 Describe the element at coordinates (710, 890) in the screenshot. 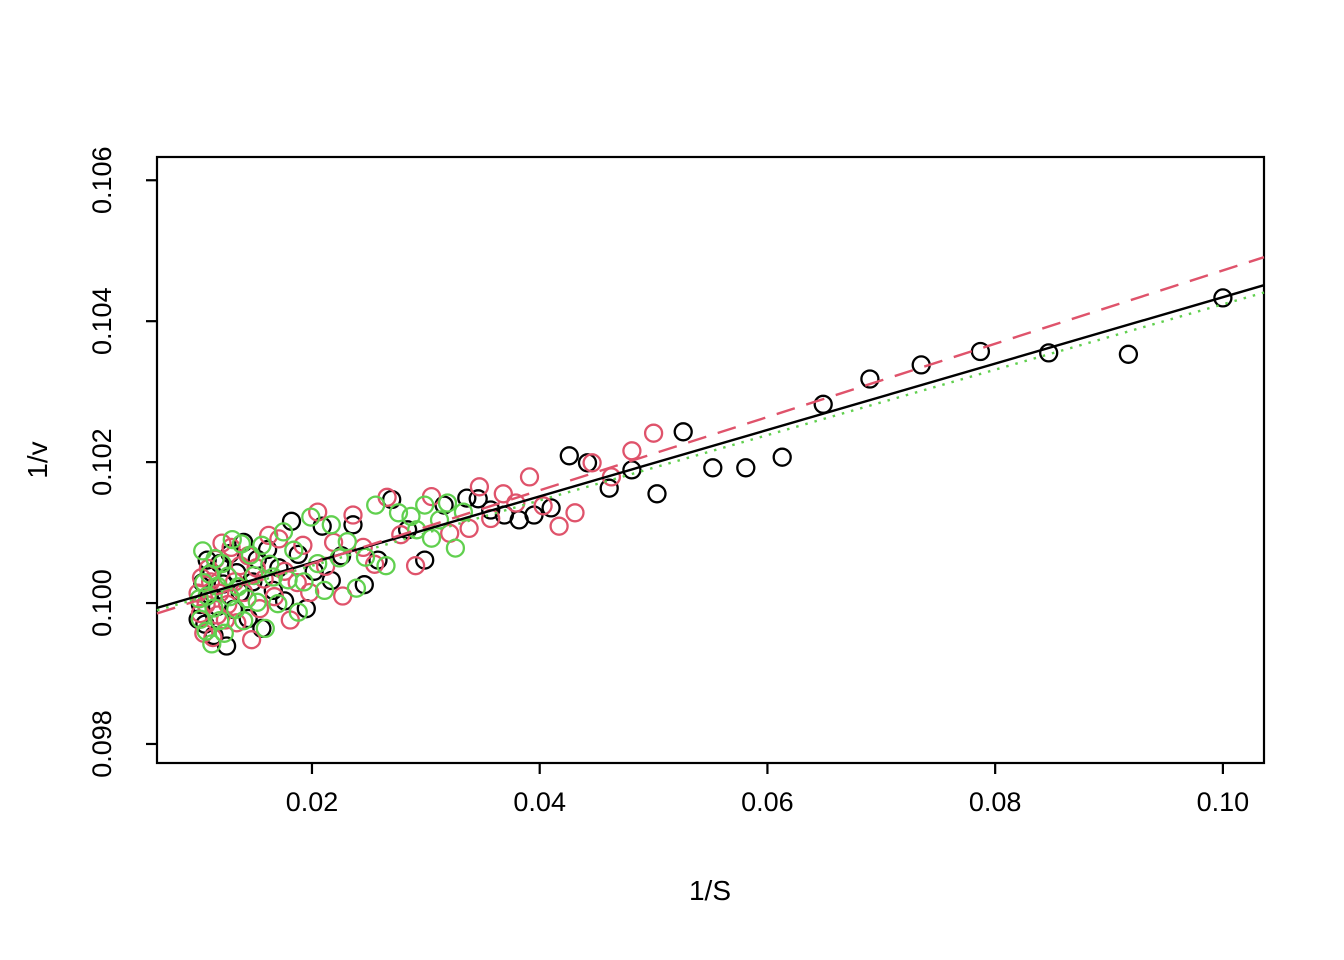

I see `x-axis-title: 1/S` at that location.